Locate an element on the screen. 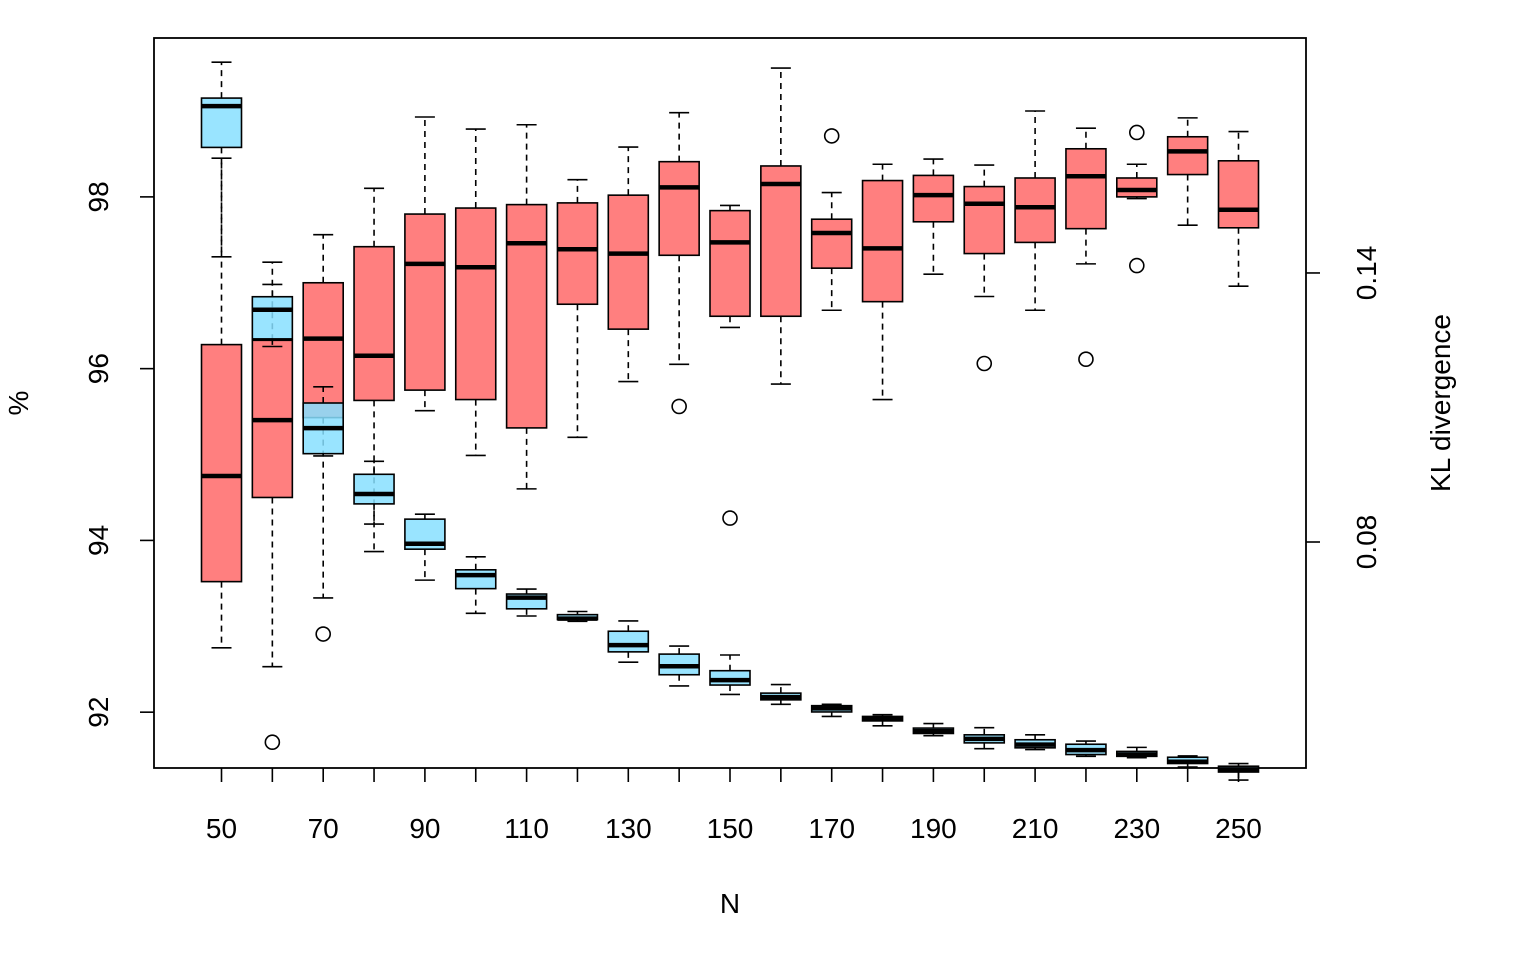 The width and height of the screenshot is (1536, 960). x-tick-label: 190 is located at coordinates (933, 828).